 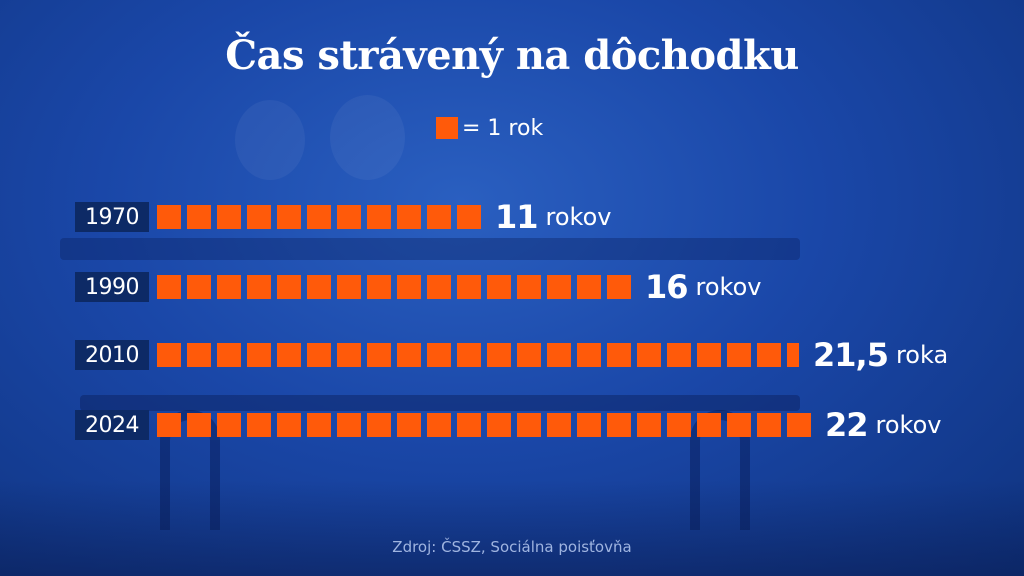 I want to click on legend: = 1 rok, so click(x=489, y=128).